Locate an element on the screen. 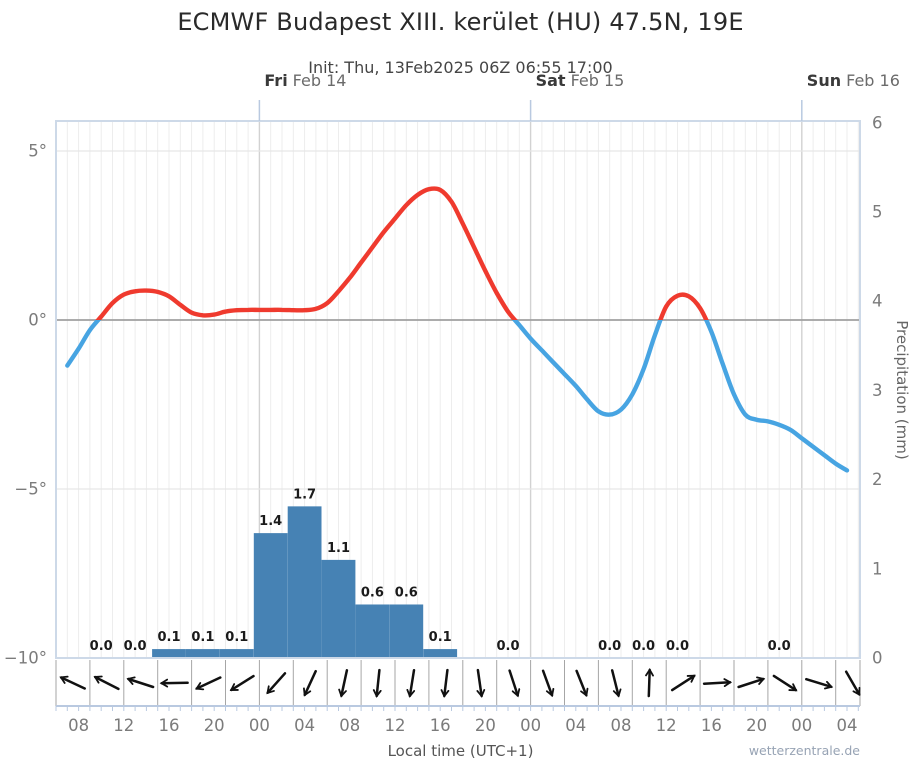 The height and width of the screenshot is (768, 921). day-label: Sat Feb 15 is located at coordinates (580, 80).